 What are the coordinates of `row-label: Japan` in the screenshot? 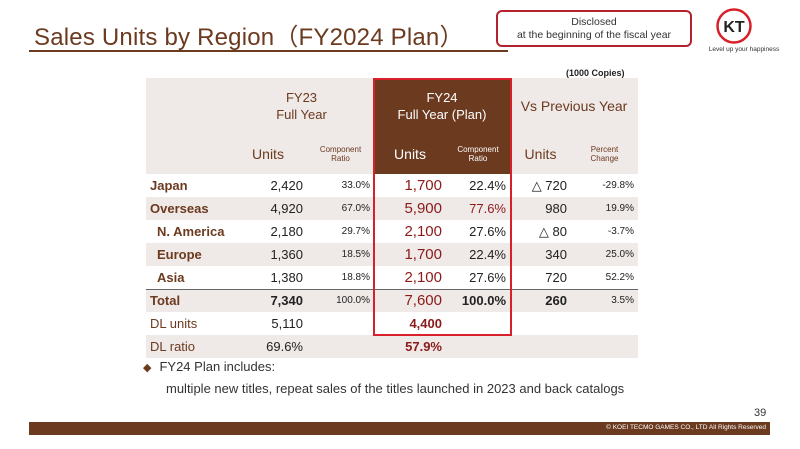 It's located at (169, 185).